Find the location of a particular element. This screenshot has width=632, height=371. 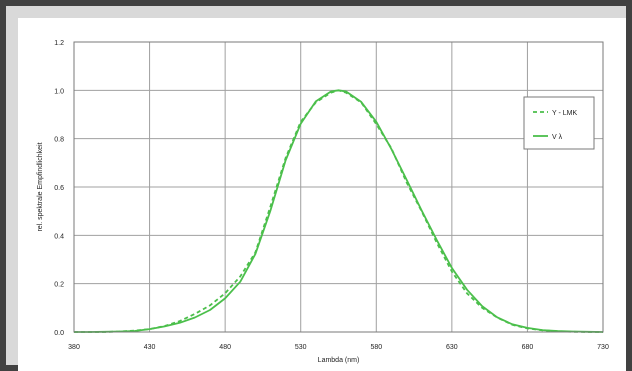

y-tick-label: 0.2 is located at coordinates (59, 285).